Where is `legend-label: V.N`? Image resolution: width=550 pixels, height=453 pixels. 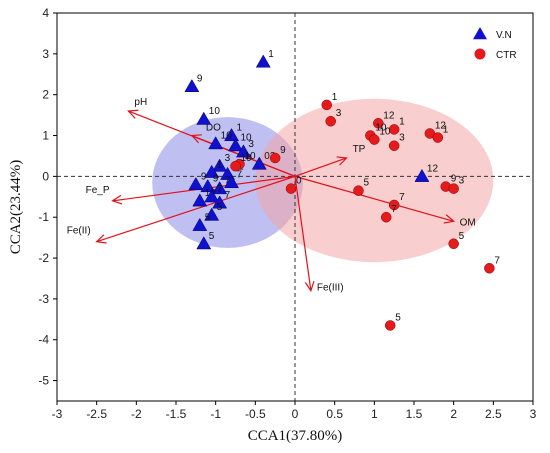
legend-label: V.N is located at coordinates (504, 35).